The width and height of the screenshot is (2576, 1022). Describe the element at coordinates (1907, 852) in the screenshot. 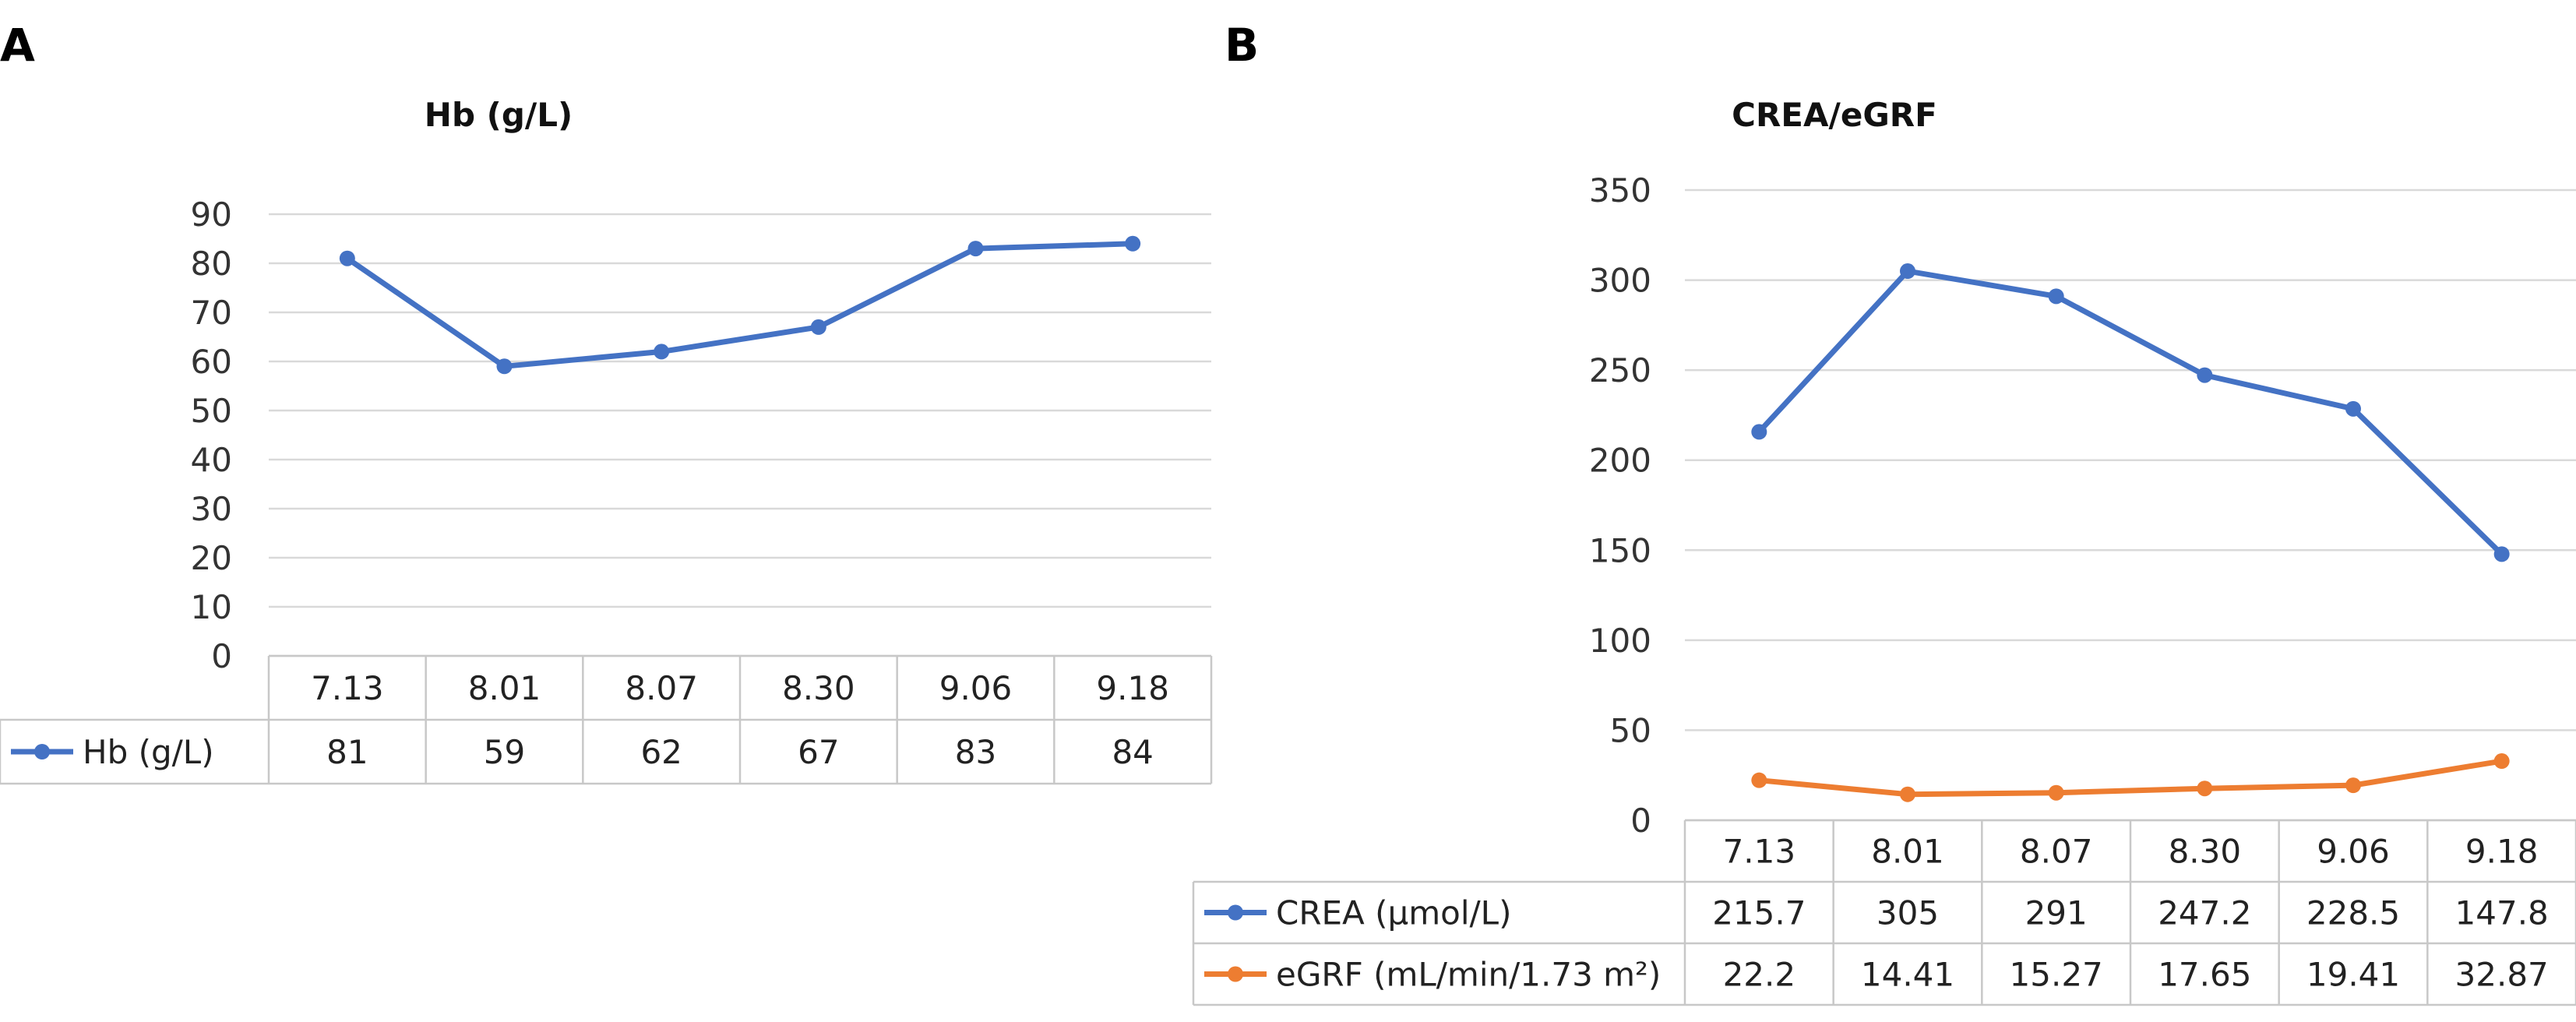

I see `crea-category-label: 8.01` at that location.